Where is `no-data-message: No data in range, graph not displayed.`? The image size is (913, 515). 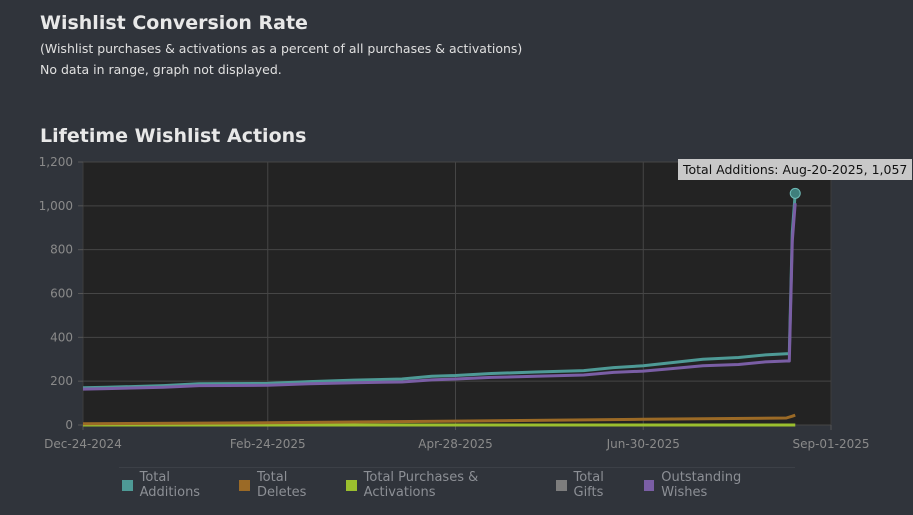 no-data-message: No data in range, graph not displayed. is located at coordinates (161, 69).